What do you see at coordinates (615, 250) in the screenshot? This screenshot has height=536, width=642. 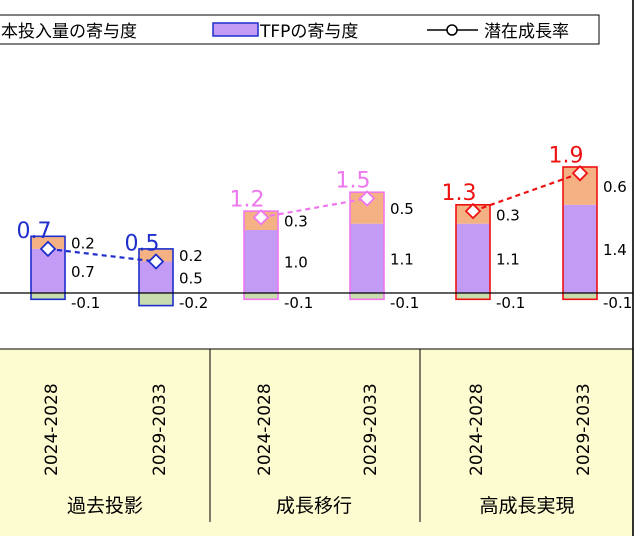 I see `data-label-tfp: 1.4` at bounding box center [615, 250].